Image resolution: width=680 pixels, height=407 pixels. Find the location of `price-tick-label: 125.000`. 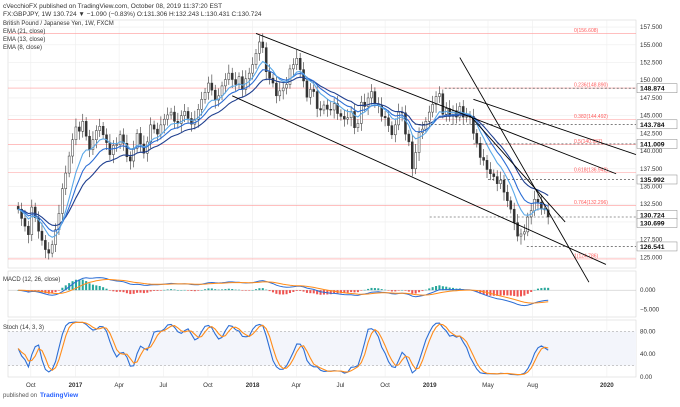

price-tick-label: 125.000 is located at coordinates (651, 257).